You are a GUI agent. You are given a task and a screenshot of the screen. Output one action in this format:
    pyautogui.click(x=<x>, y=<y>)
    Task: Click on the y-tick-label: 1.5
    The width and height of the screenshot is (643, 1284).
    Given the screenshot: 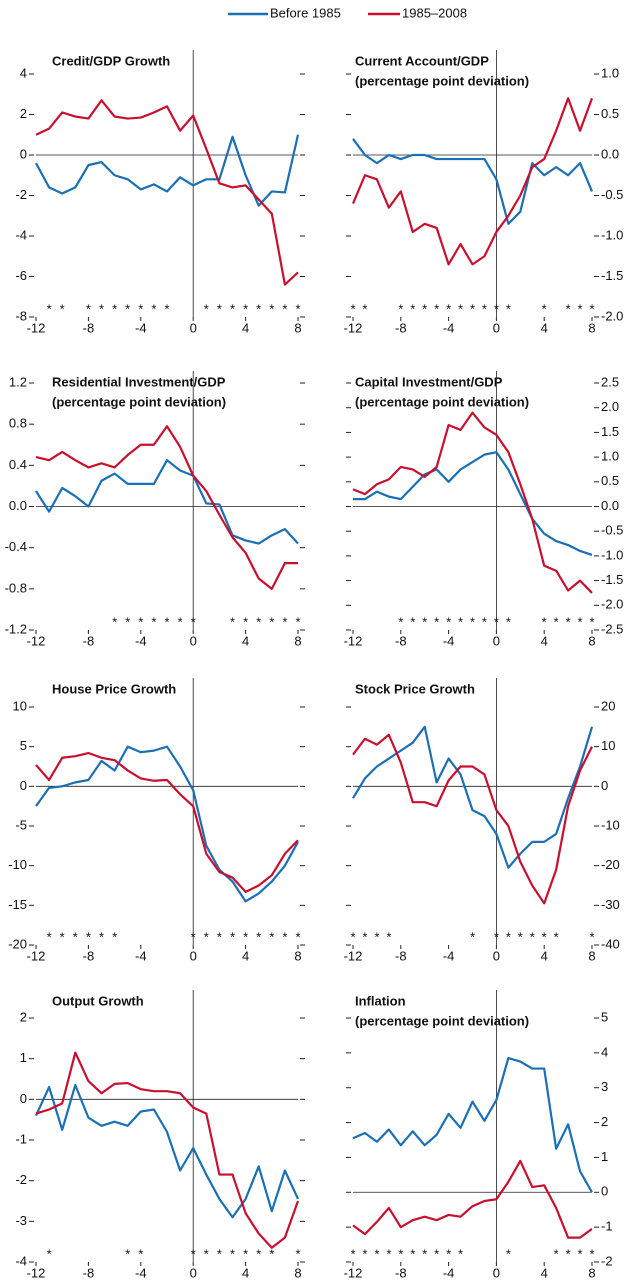 What is the action you would take?
    pyautogui.click(x=610, y=431)
    